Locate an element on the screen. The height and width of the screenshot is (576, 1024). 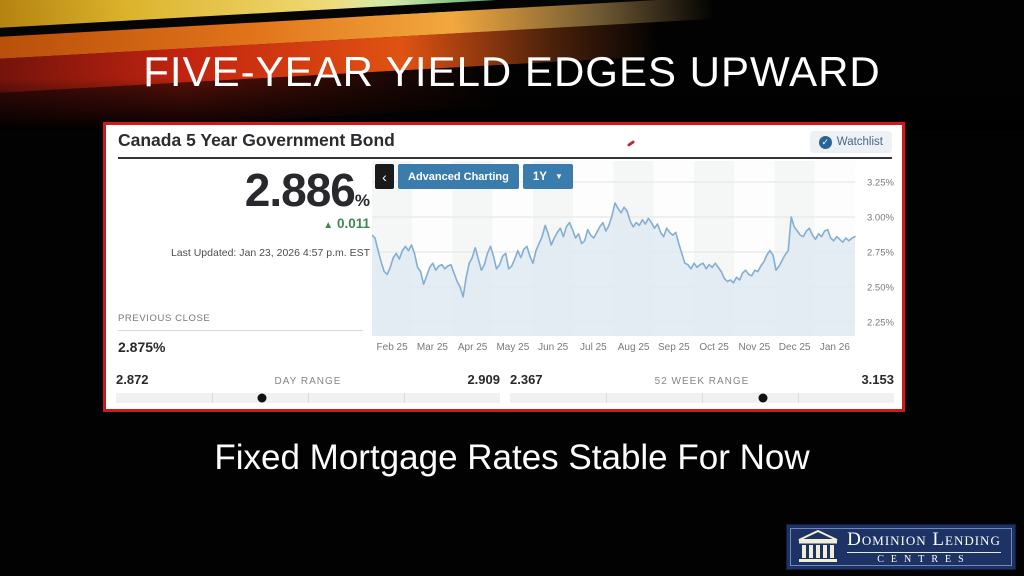
week52-range-label: 52 WEEK RANGE is located at coordinates (702, 381).